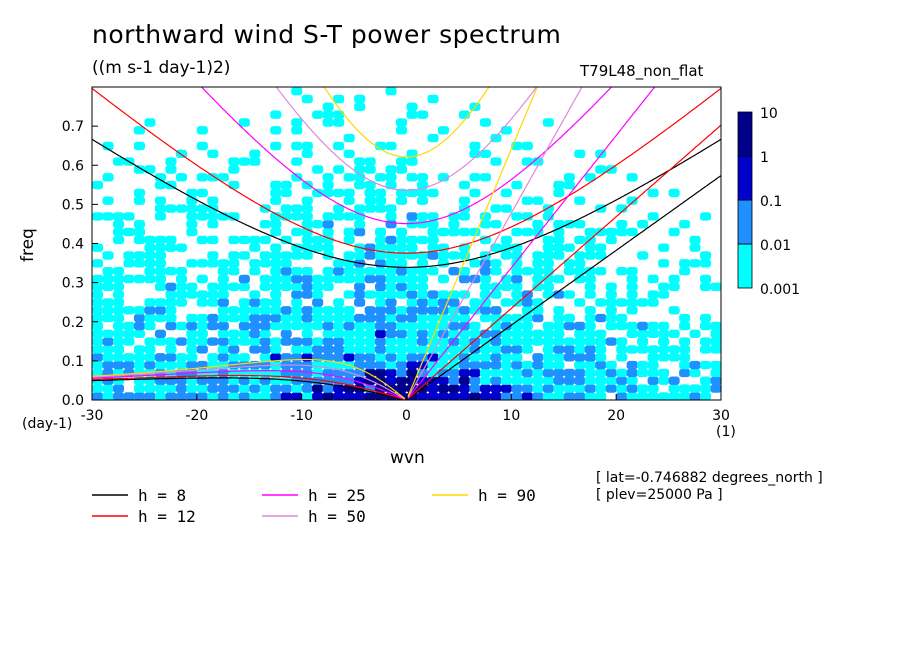  Describe the element at coordinates (495, 242) in the screenshot. I see `kelvin-curve` at that location.